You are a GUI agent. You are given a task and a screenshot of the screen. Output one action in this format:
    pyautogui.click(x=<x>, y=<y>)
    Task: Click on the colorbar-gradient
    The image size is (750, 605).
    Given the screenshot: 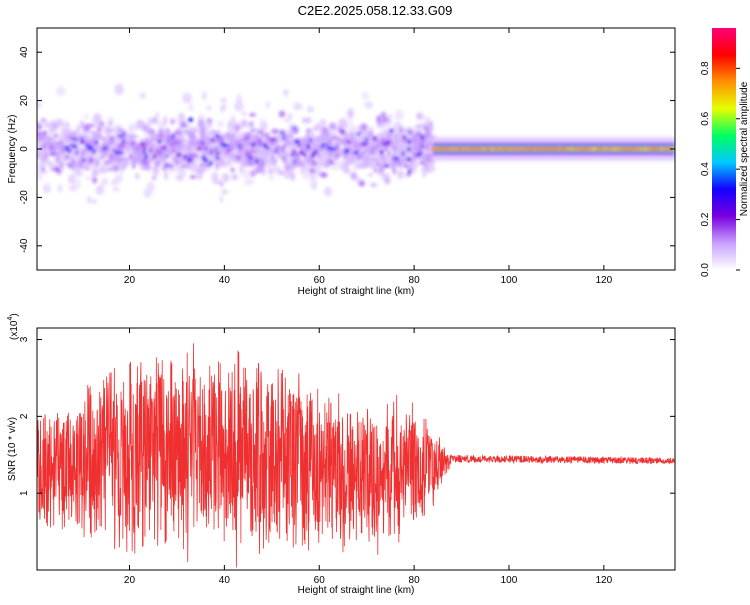 What is the action you would take?
    pyautogui.click(x=724, y=149)
    